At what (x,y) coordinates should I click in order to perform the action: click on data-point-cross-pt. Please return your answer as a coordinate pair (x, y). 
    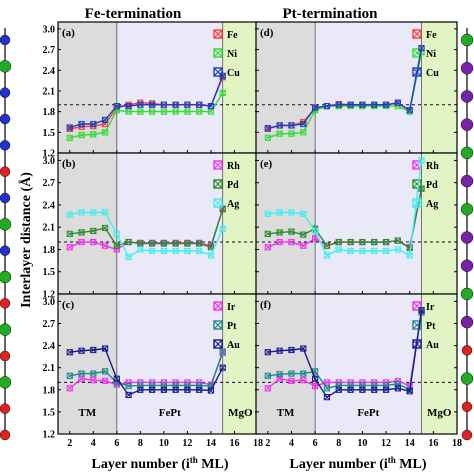
    Looking at the image, I should click on (303, 373).